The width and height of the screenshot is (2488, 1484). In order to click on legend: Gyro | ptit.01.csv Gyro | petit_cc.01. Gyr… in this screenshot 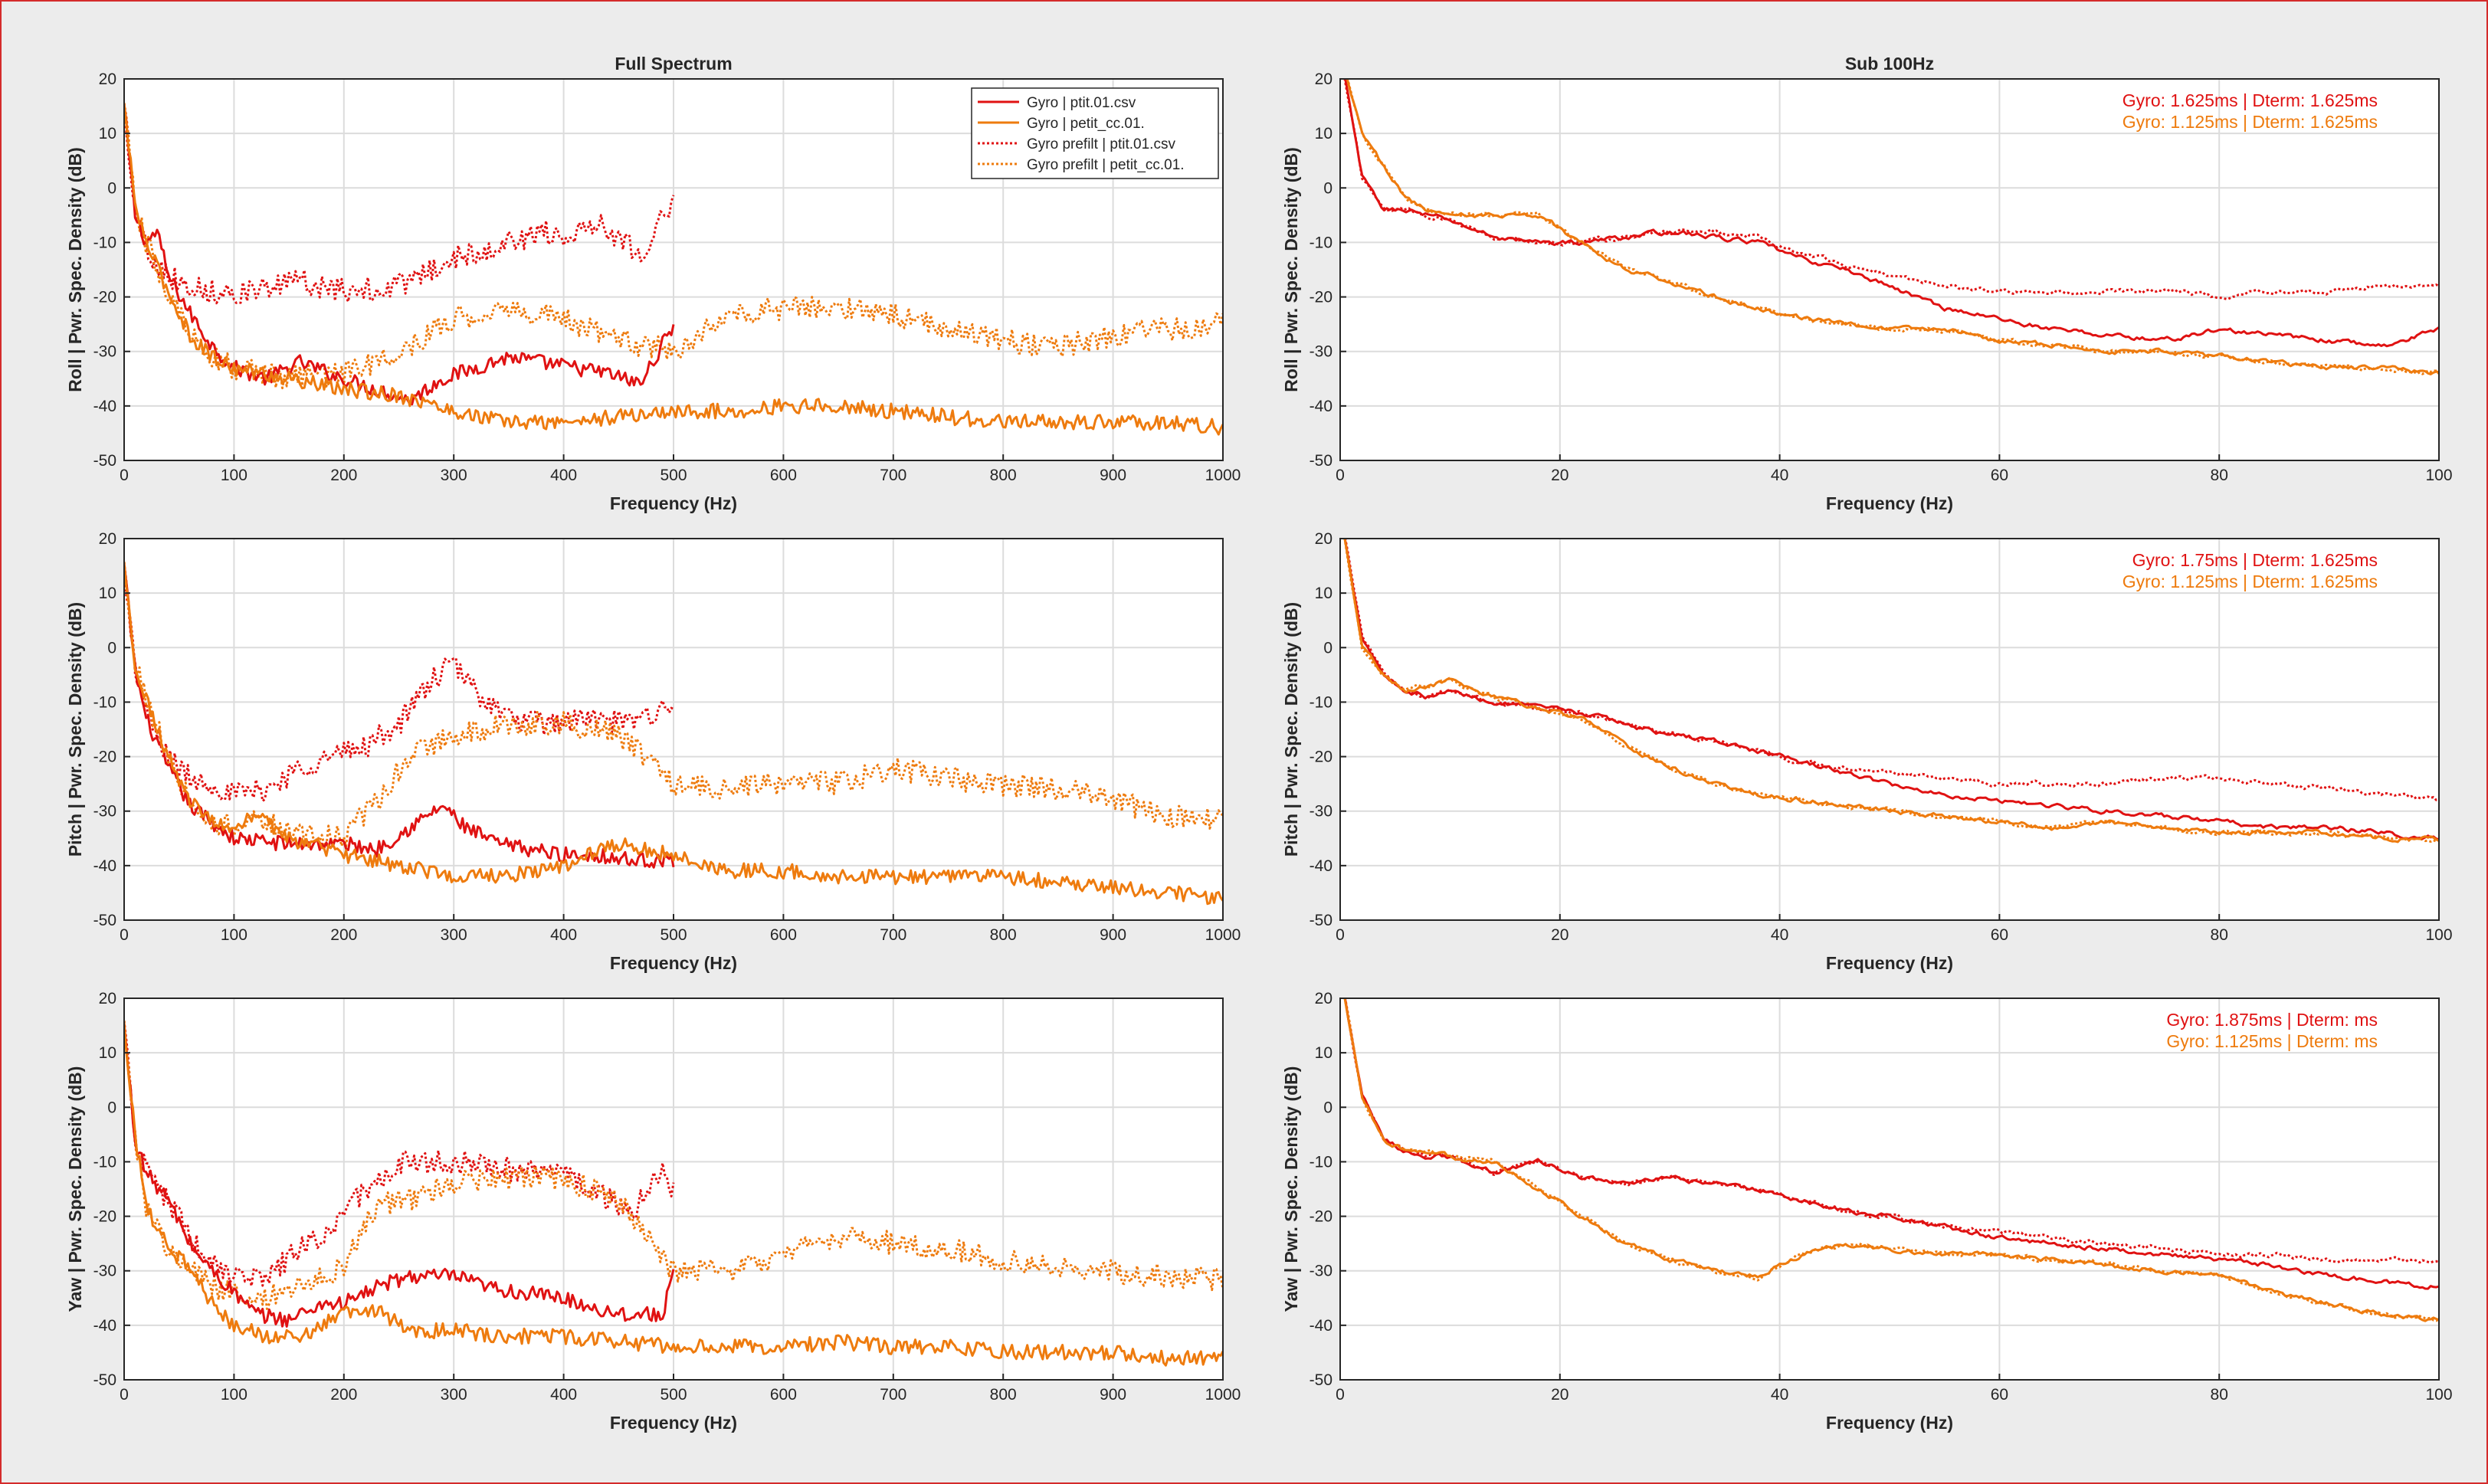, I will do `click(1095, 133)`.